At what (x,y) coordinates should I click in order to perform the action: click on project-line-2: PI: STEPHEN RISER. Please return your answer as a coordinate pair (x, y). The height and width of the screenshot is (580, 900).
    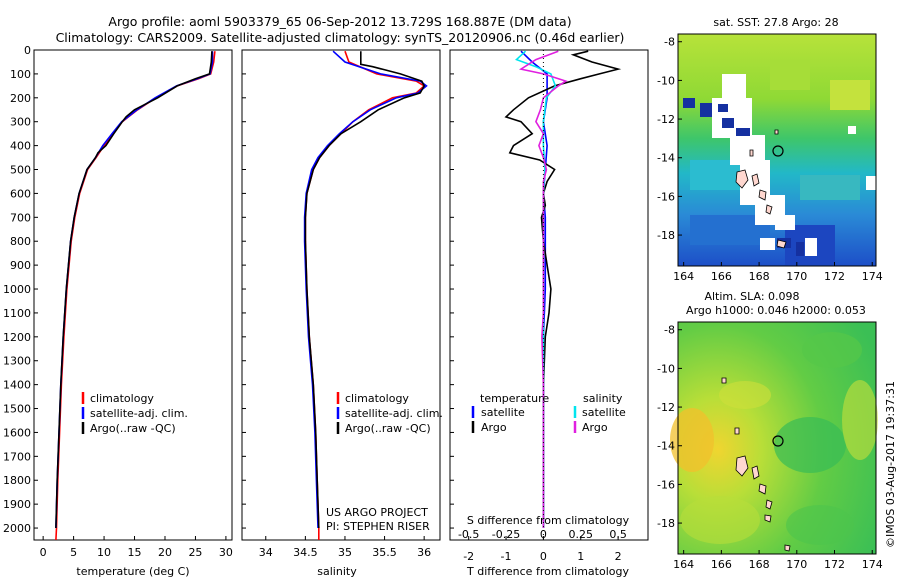
    Looking at the image, I should click on (378, 526).